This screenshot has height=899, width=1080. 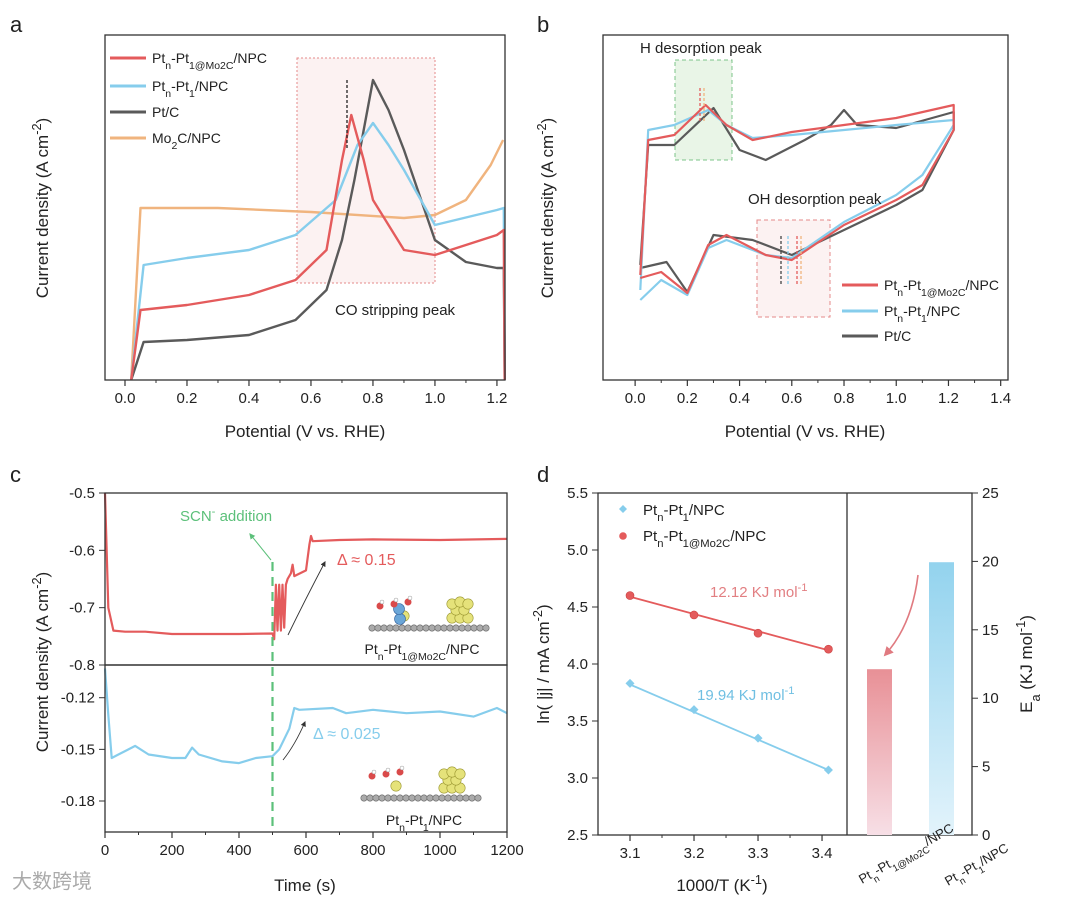 I want to click on plot-area-c-top, so click(x=306, y=579).